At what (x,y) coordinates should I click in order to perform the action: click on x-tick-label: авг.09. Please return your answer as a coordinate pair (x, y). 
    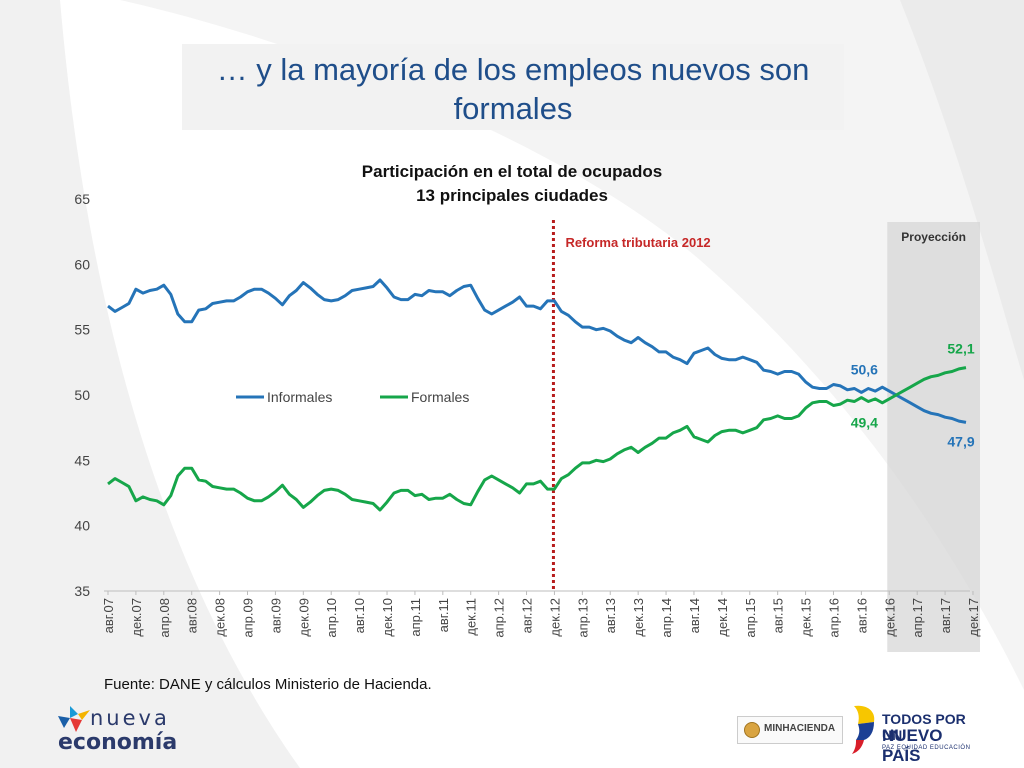
    Looking at the image, I should click on (275, 615).